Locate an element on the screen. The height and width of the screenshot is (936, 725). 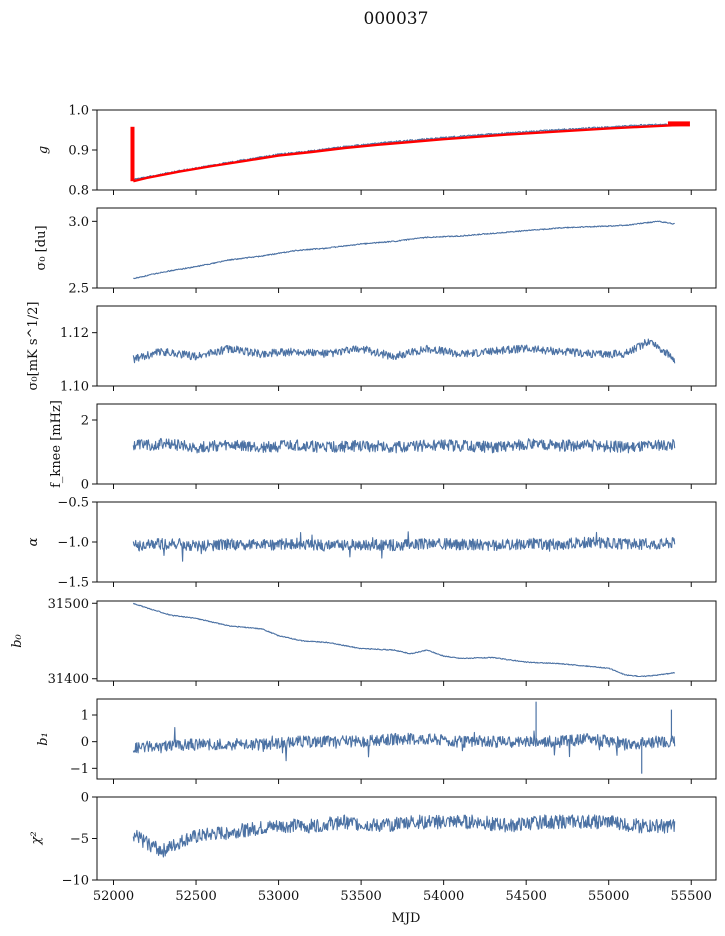
x-tick-label: 54500 is located at coordinates (525, 896).